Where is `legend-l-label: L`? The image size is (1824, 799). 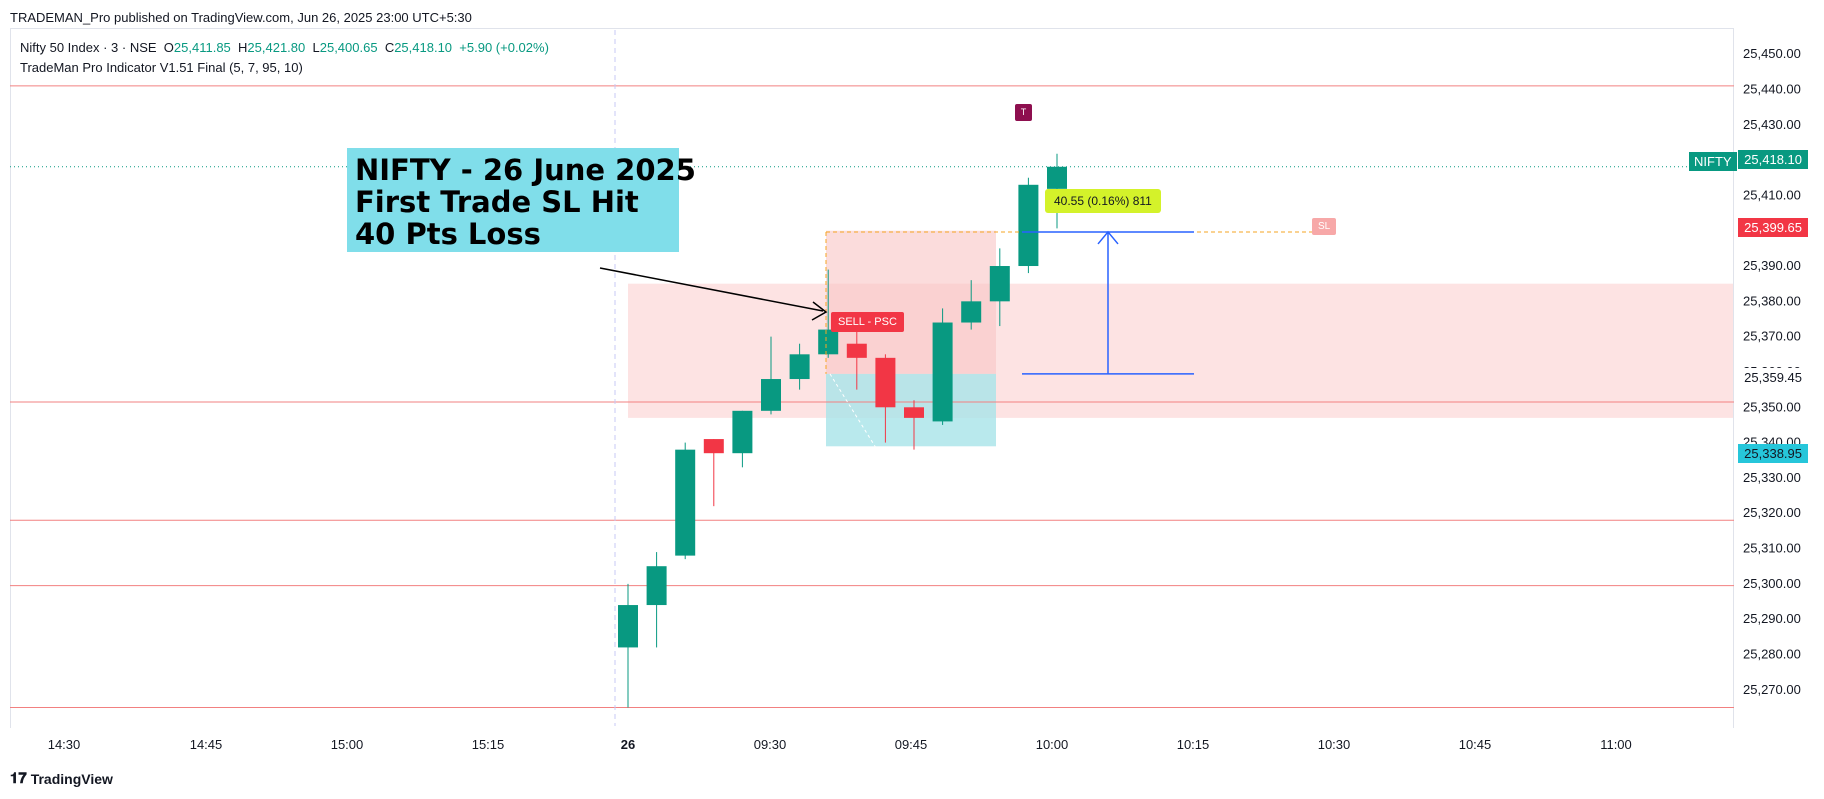 legend-l-label: L is located at coordinates (316, 47).